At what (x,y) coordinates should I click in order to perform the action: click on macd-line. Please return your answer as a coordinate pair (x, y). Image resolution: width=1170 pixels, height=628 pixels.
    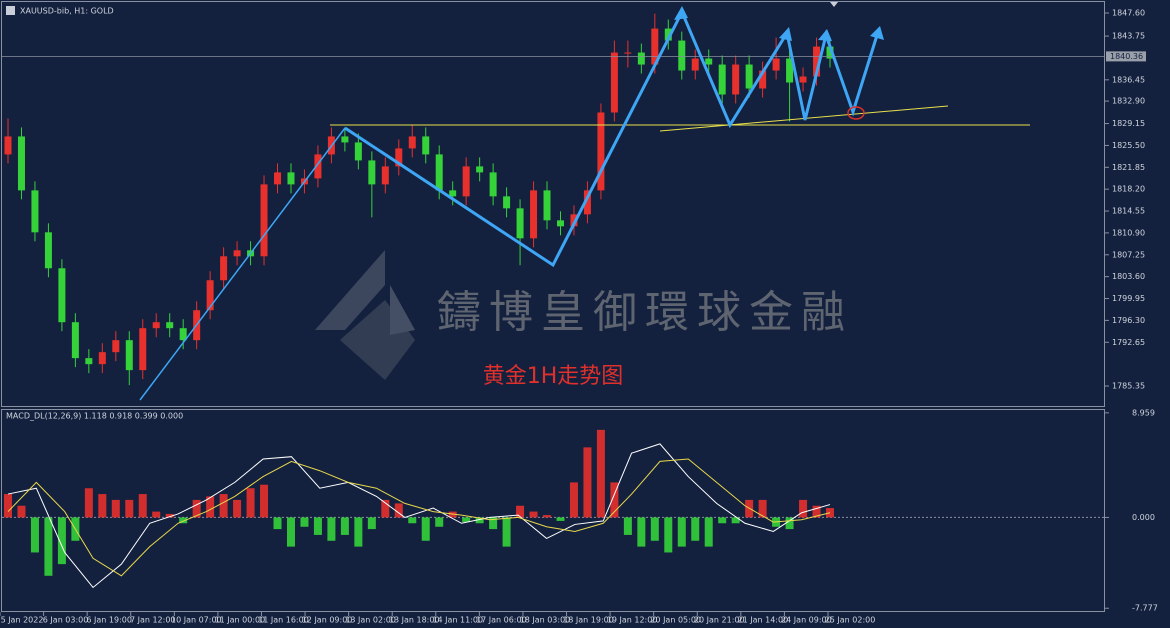
    Looking at the image, I should click on (419, 517).